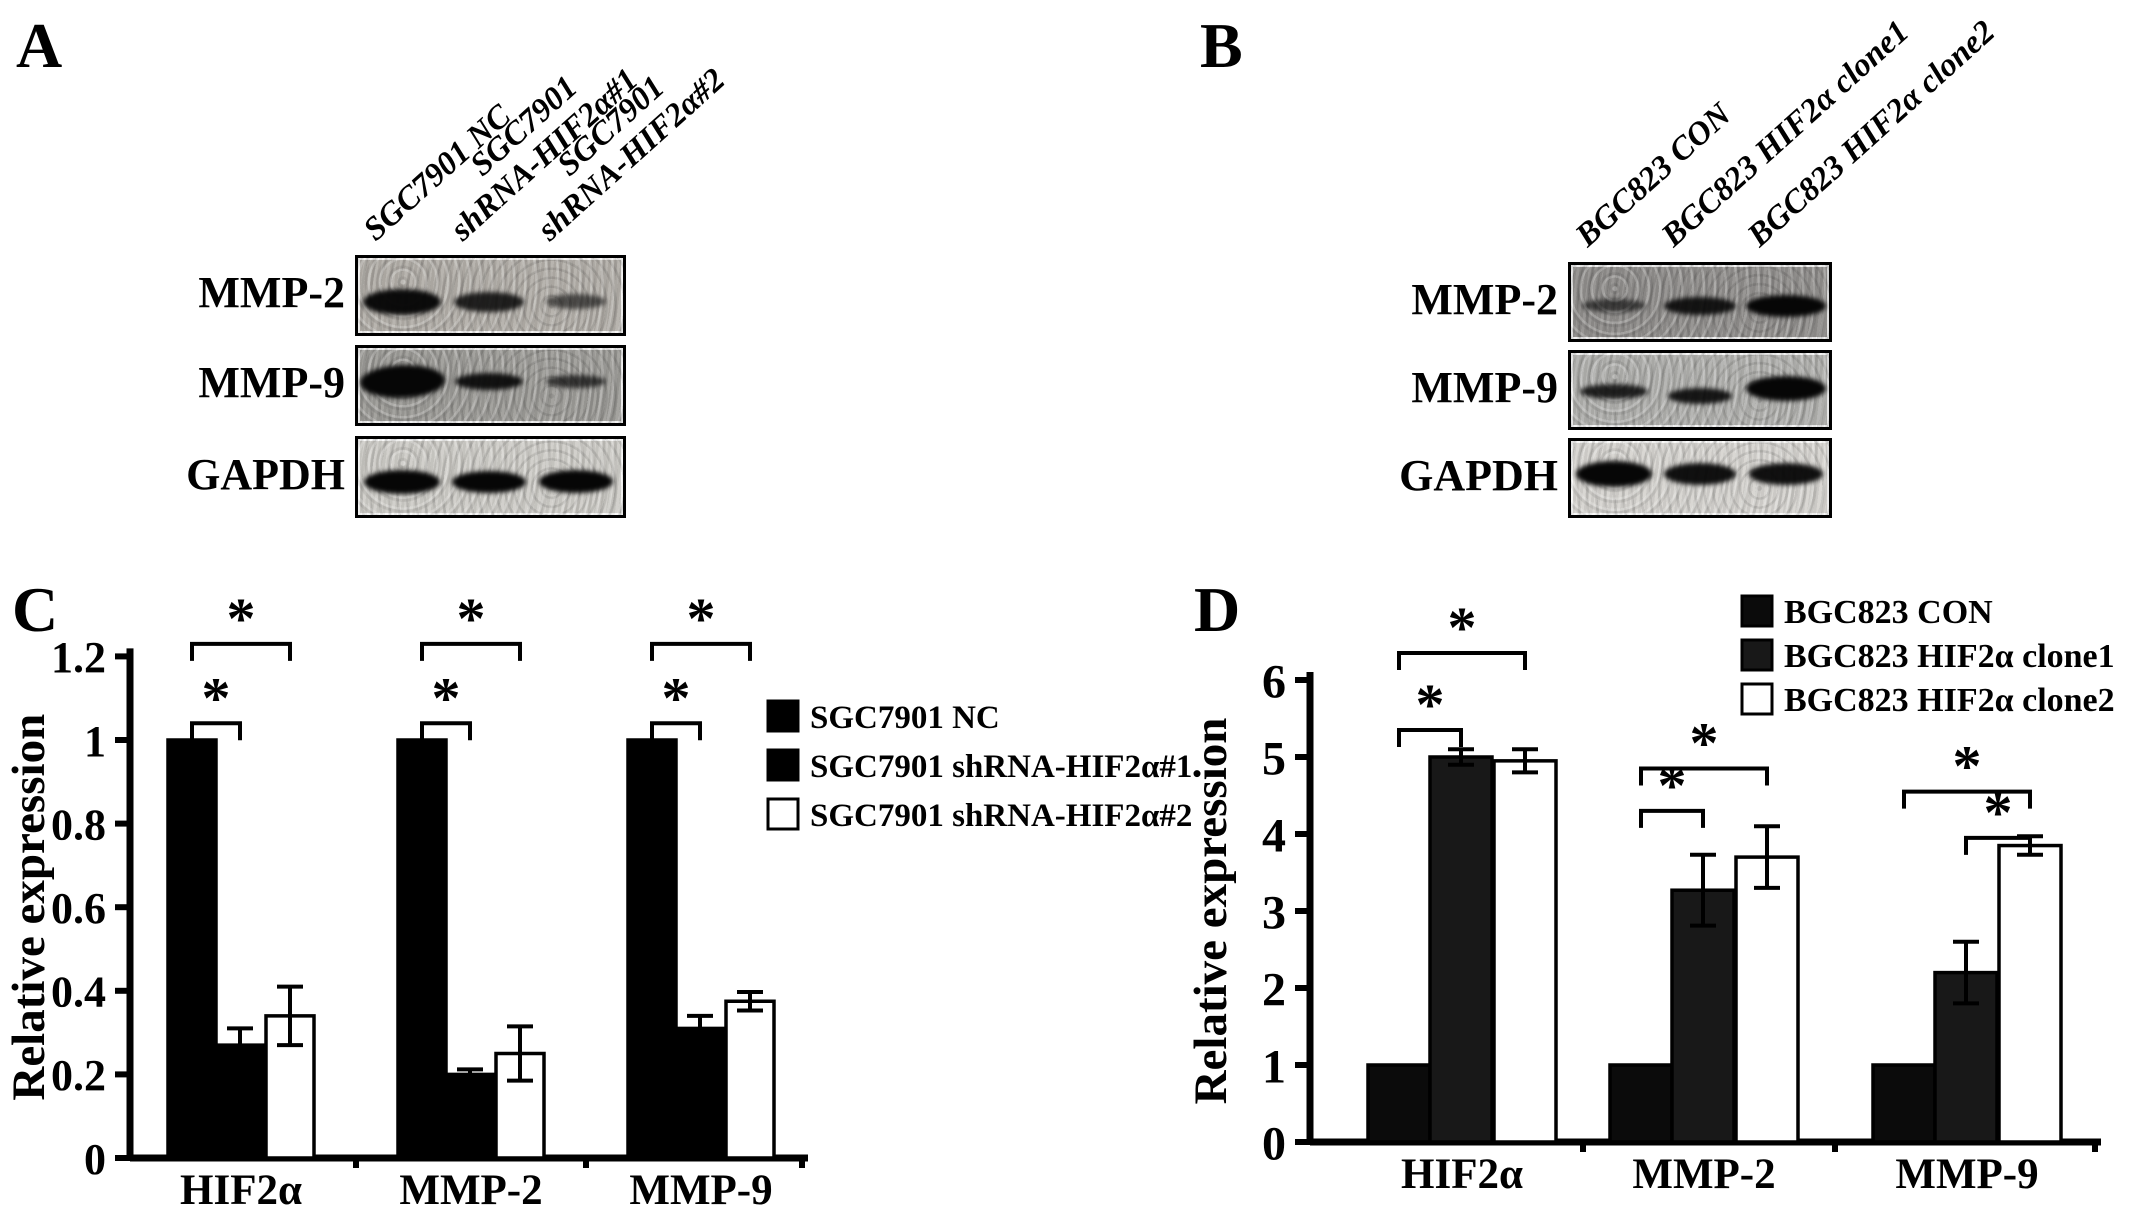 The image size is (2150, 1205). Describe the element at coordinates (1703, 1174) in the screenshot. I see `category-label: MMP-2` at that location.